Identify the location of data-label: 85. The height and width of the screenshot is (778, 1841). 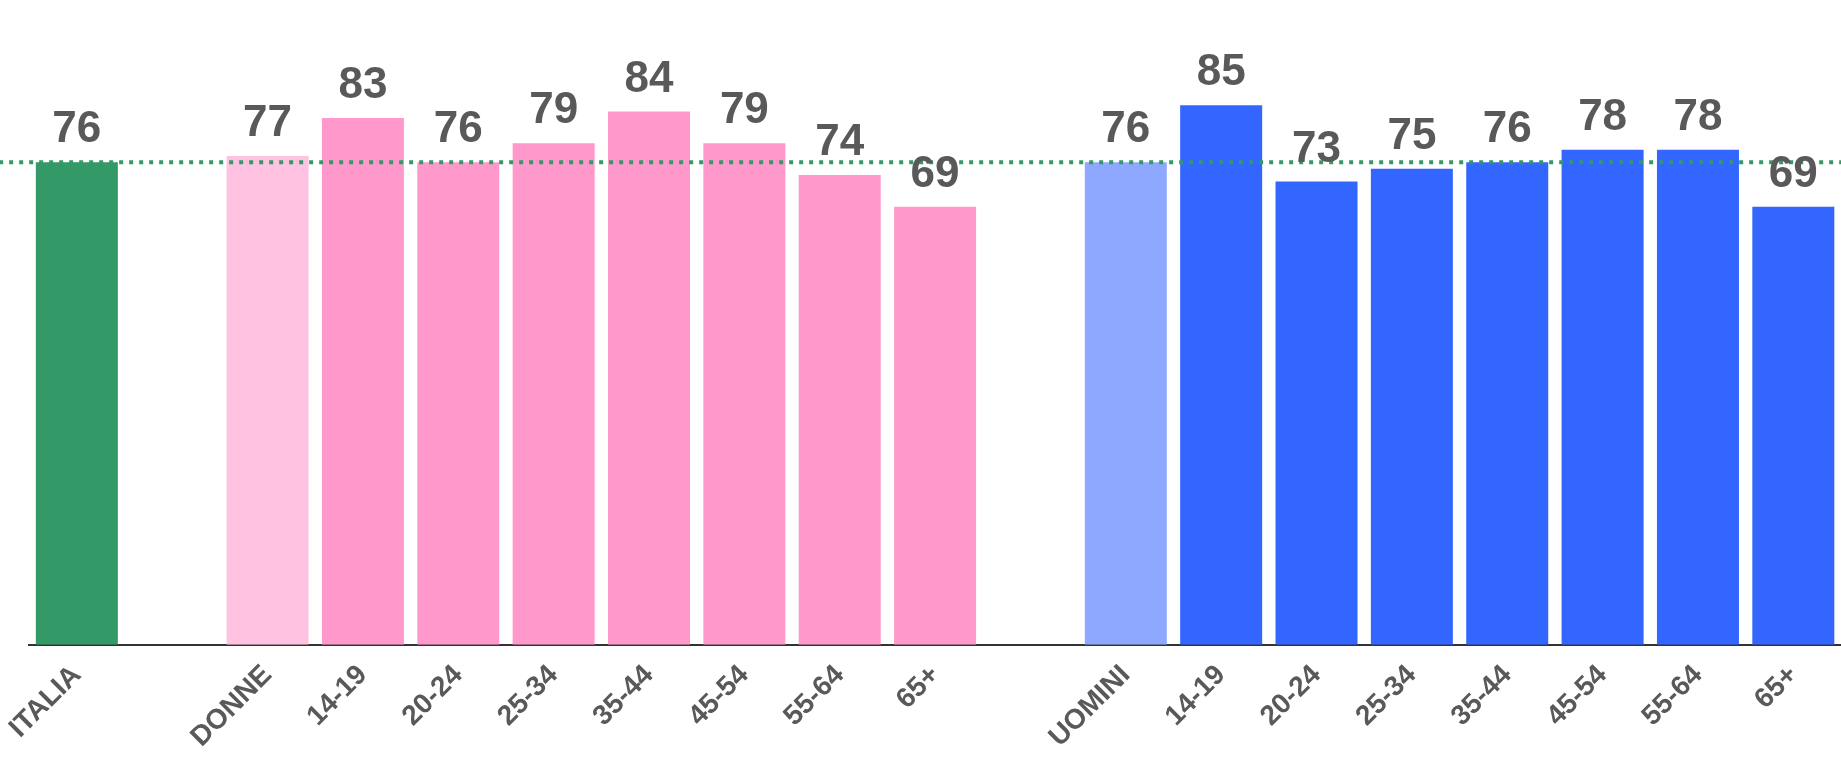
(1221, 70).